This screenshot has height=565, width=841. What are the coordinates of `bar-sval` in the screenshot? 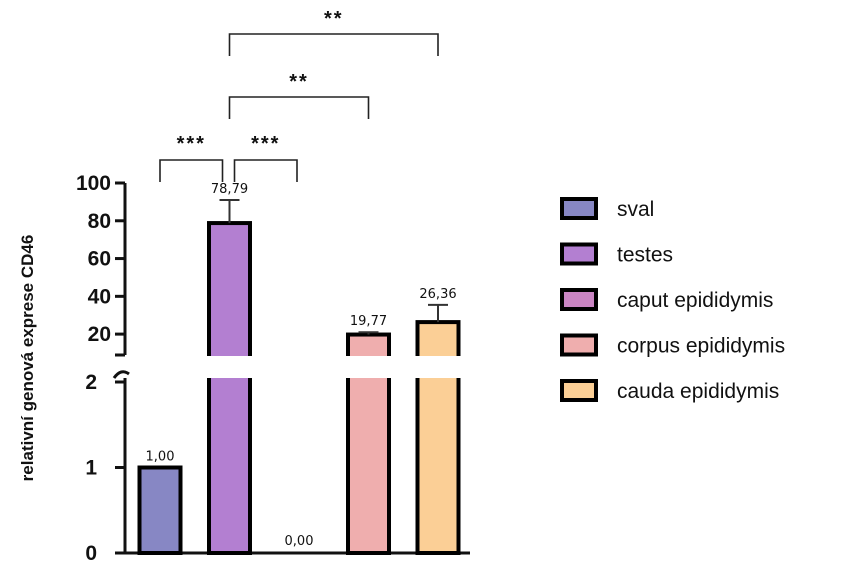 It's located at (160, 510).